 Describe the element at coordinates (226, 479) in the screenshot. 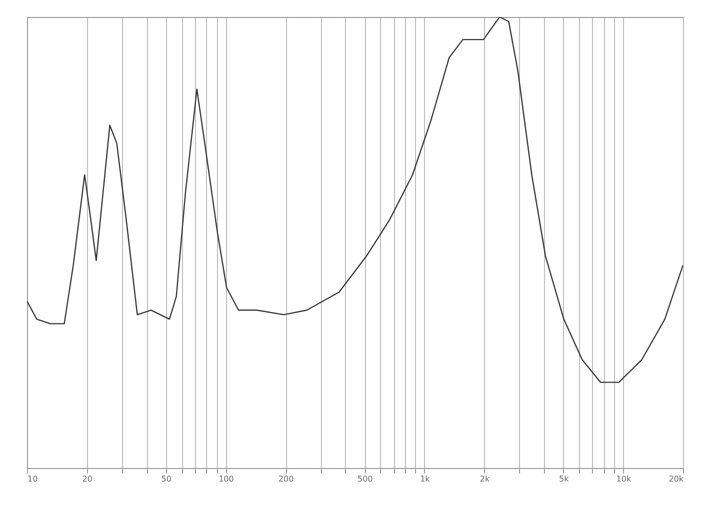

I see `x-tick-label: 100` at that location.